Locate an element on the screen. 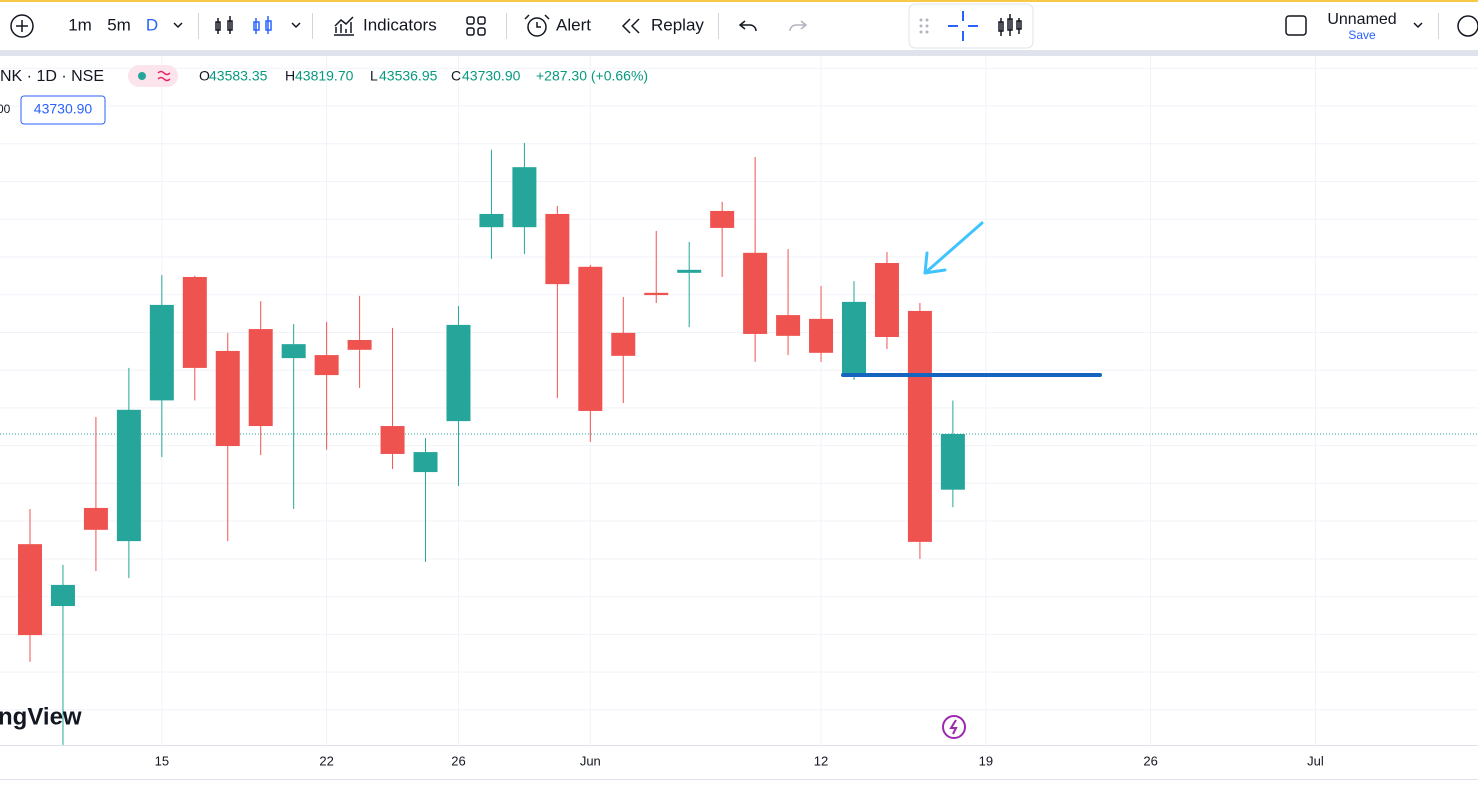 The height and width of the screenshot is (799, 1478). legend-change: +287.30 (+0.66%) is located at coordinates (592, 76).